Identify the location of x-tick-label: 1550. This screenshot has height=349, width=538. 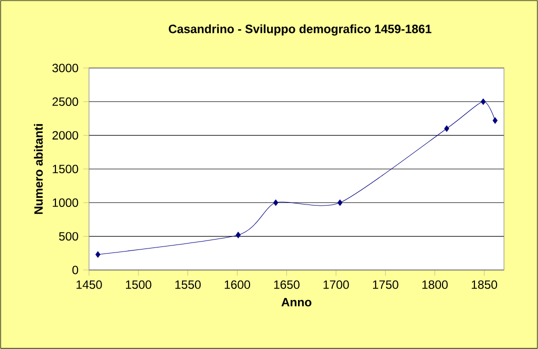
(188, 284).